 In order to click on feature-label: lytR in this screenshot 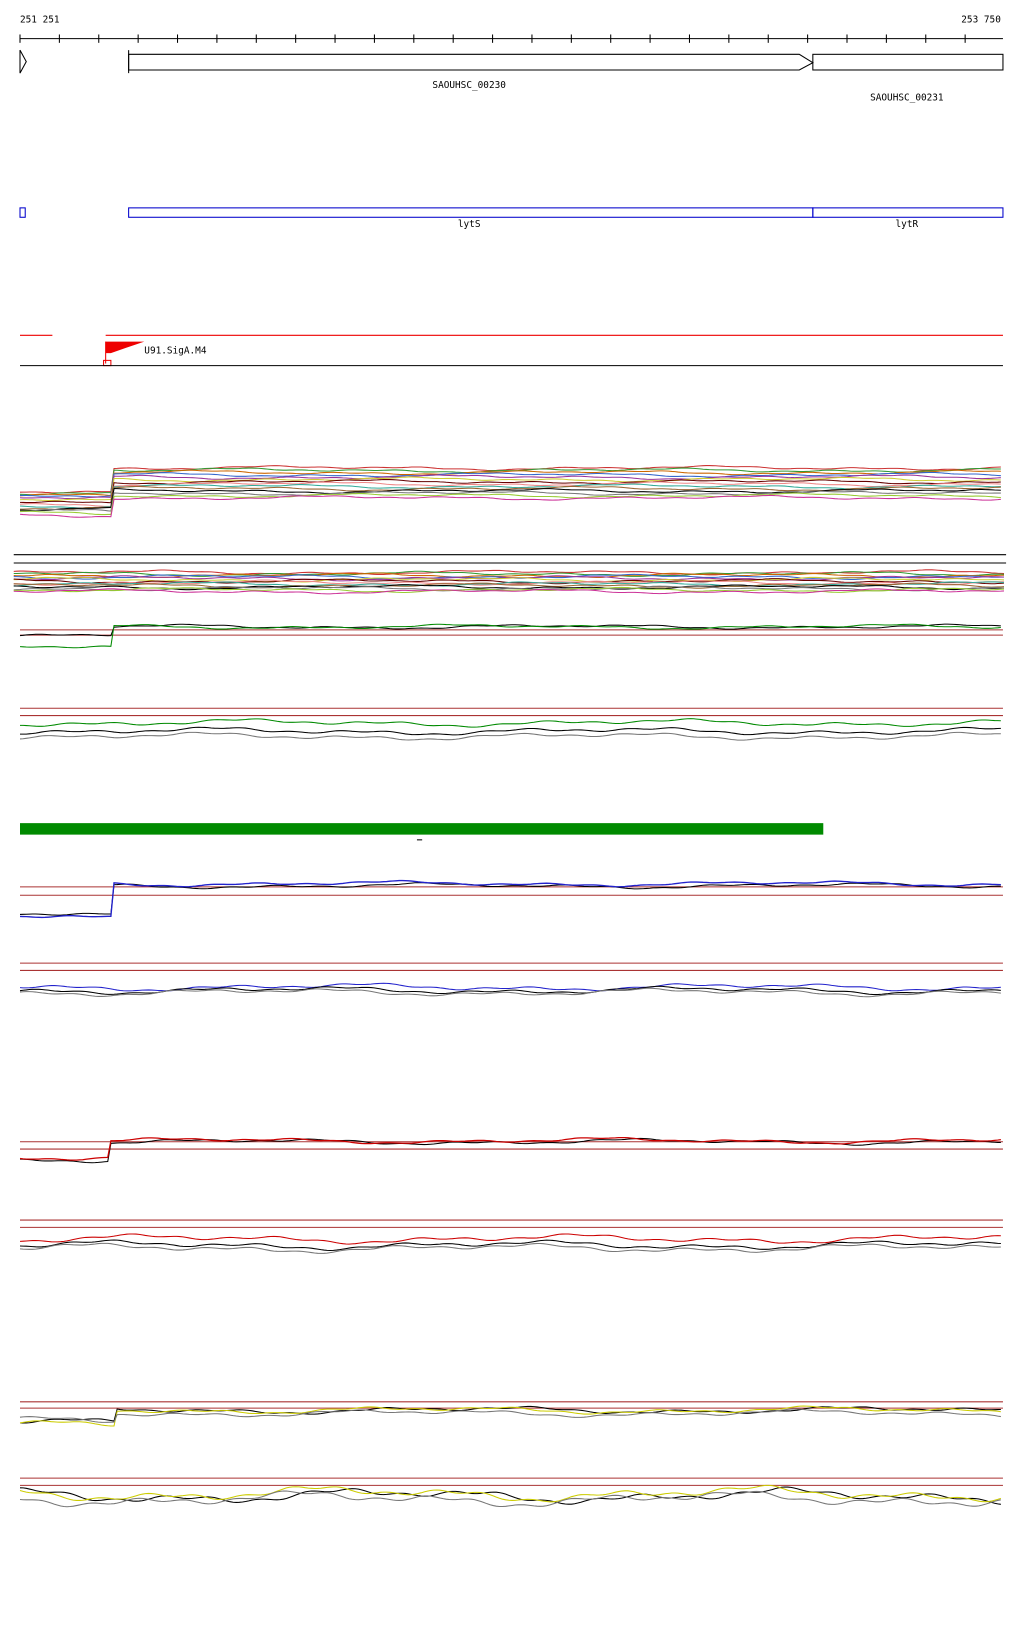, I will do `click(907, 224)`.